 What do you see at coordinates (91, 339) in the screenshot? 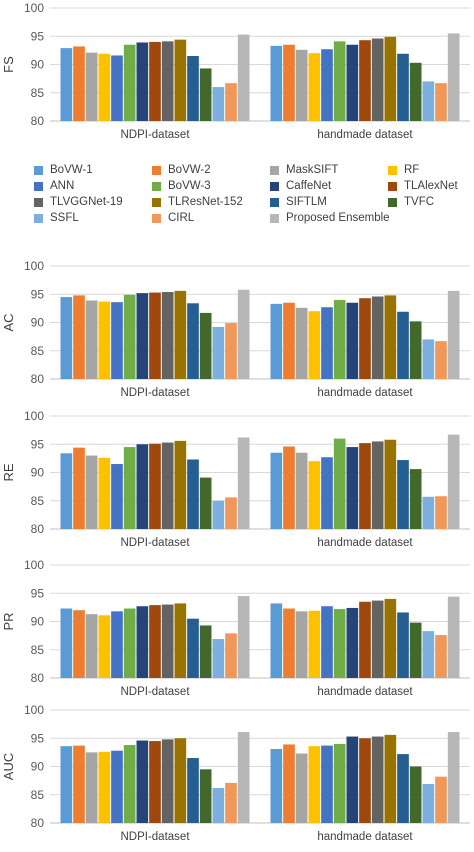
I see `bar-masksift-ndpi-dataset` at bounding box center [91, 339].